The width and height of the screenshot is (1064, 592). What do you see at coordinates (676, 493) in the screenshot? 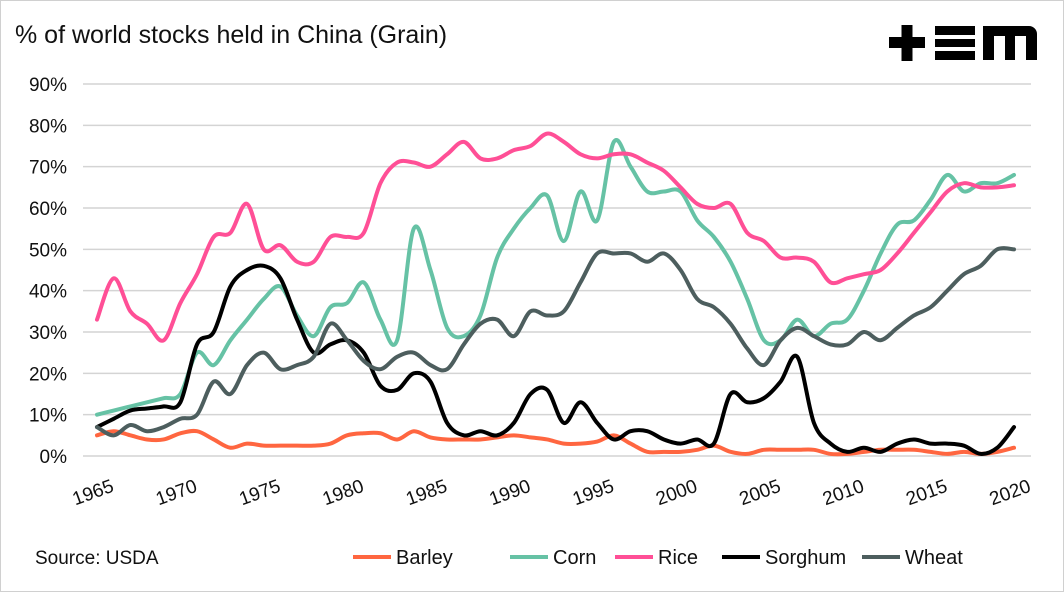
I see `x-tick-label: 2000` at bounding box center [676, 493].